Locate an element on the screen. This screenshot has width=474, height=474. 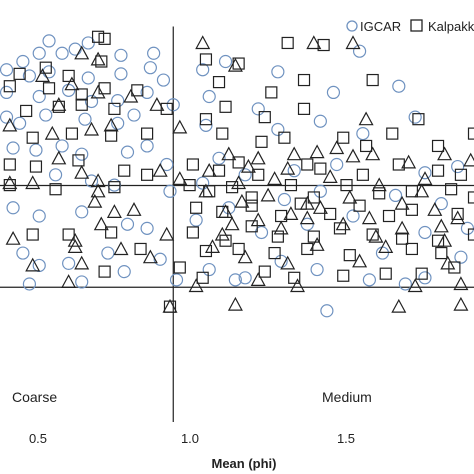
region-label-medium: Medium is located at coordinates (347, 397).